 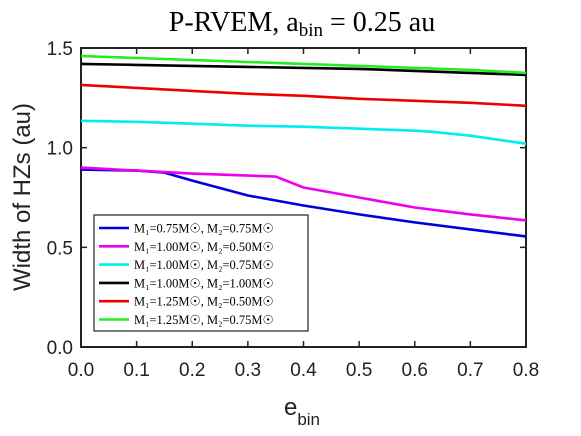 What do you see at coordinates (60, 348) in the screenshot?
I see `y-tick-label: 0.0` at bounding box center [60, 348].